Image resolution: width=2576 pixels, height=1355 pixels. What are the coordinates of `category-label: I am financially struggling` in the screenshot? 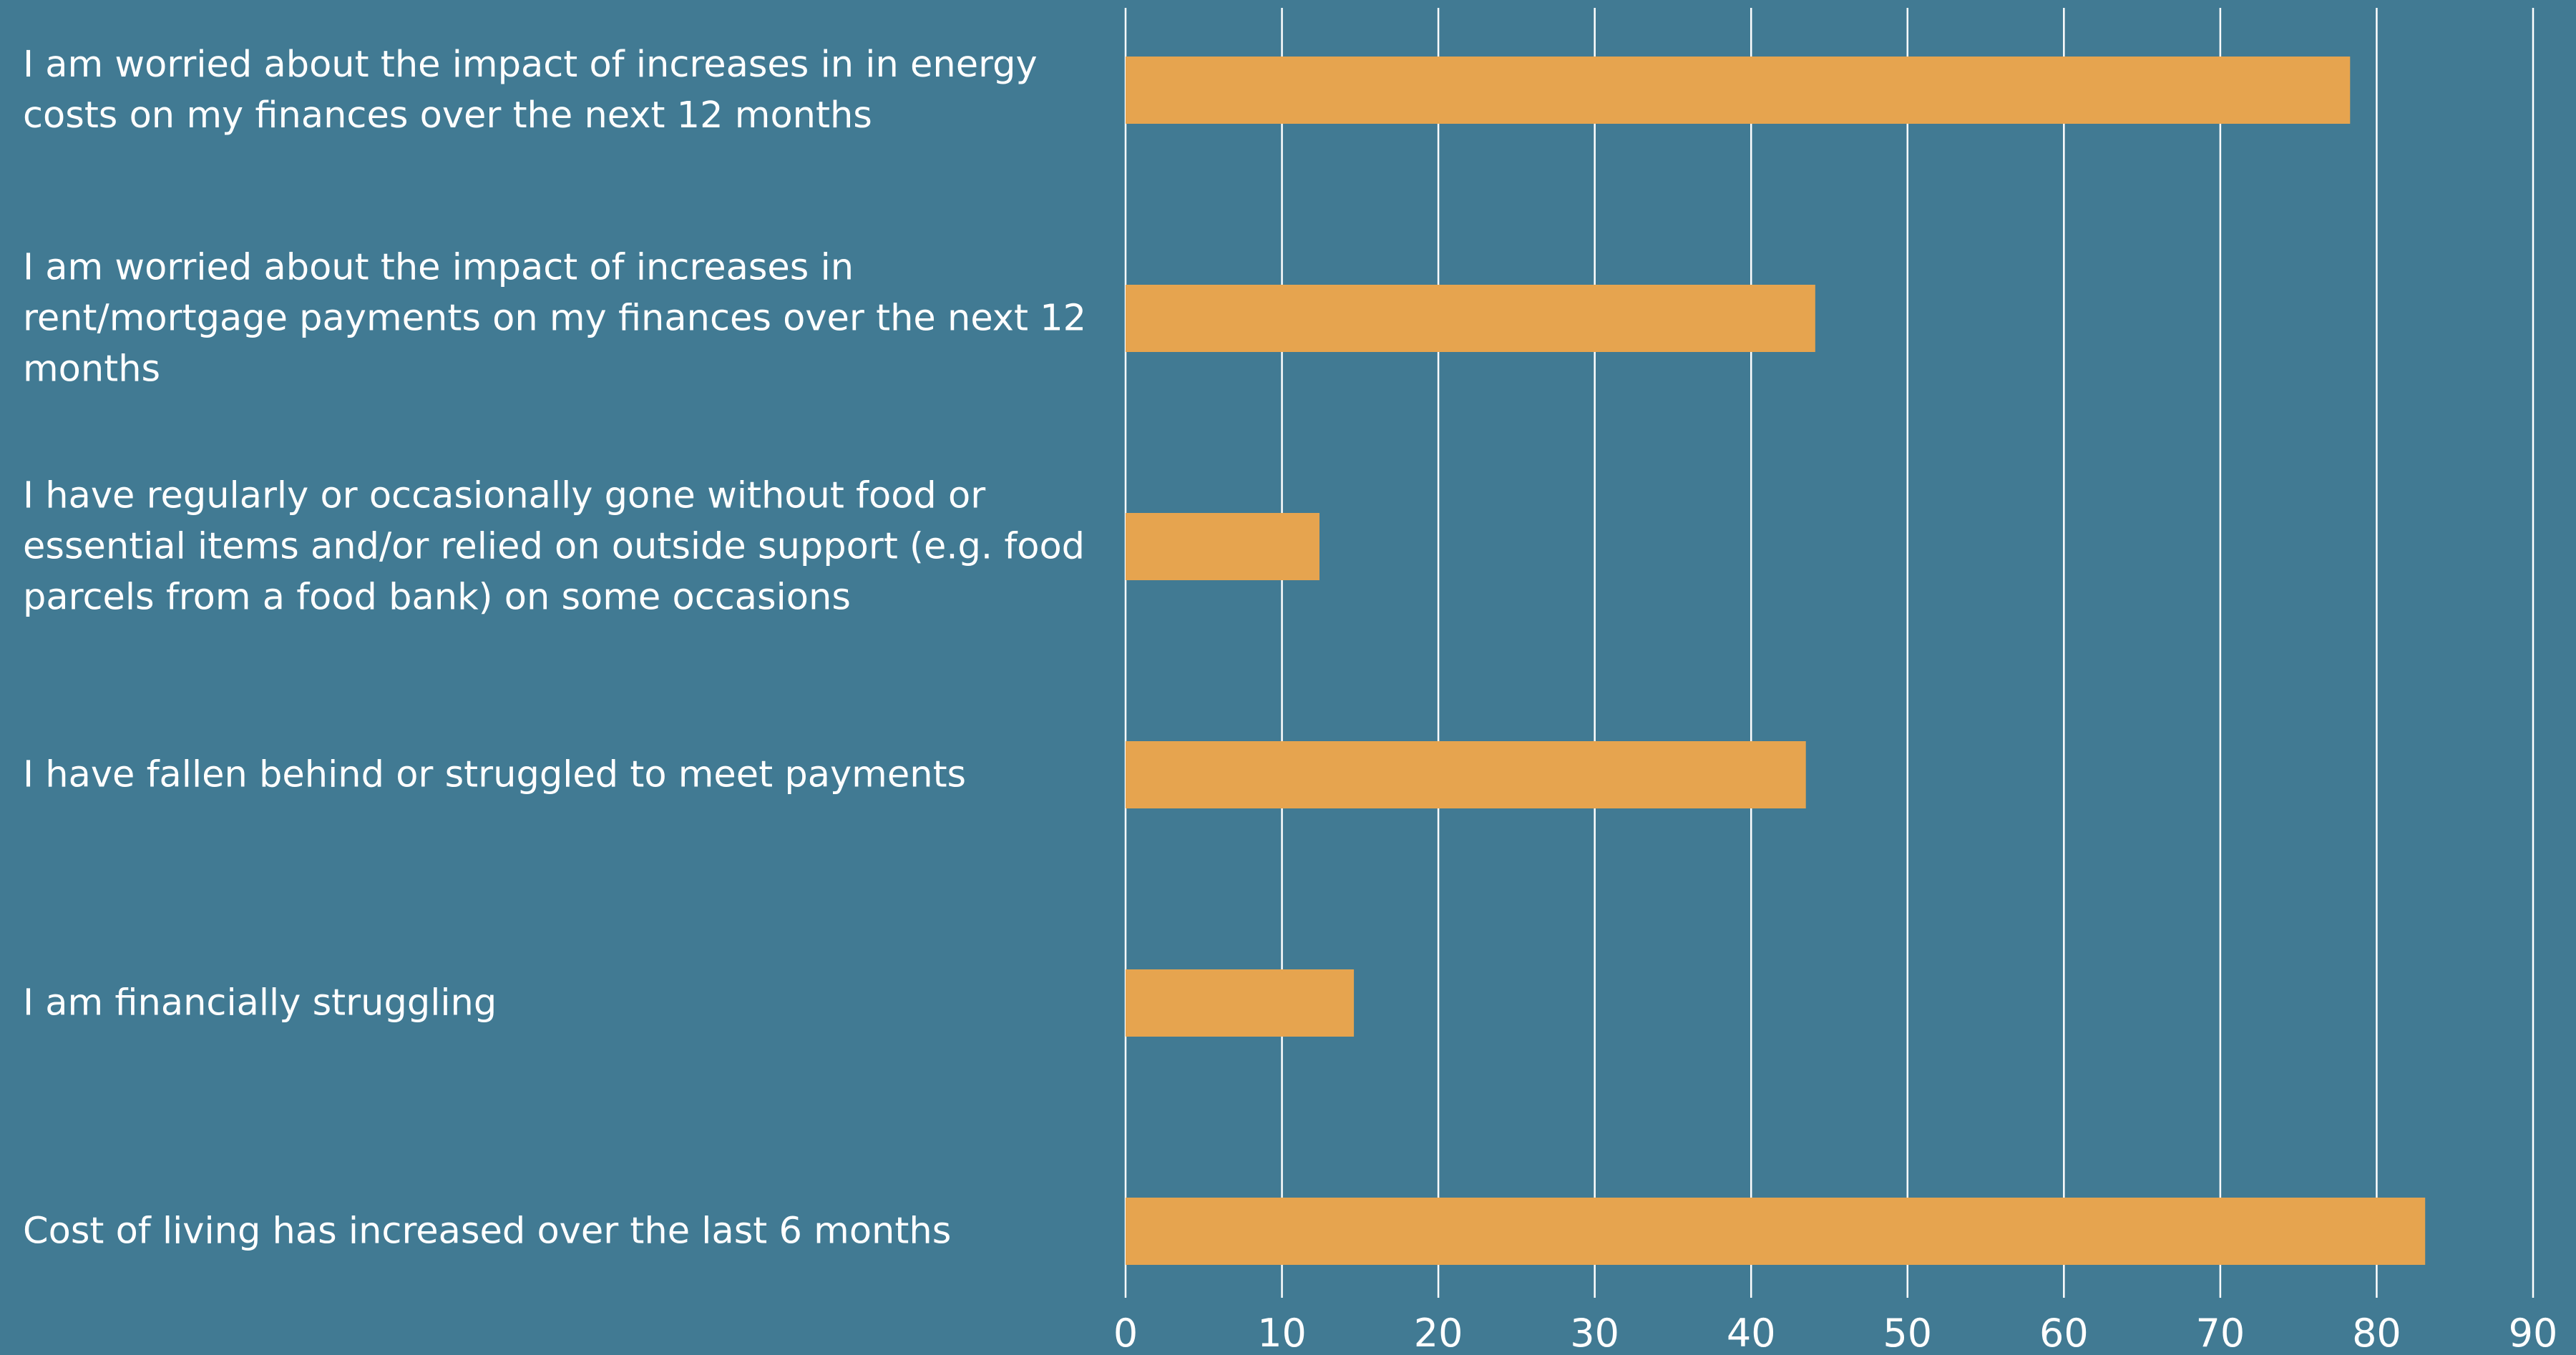 It's located at (260, 1003).